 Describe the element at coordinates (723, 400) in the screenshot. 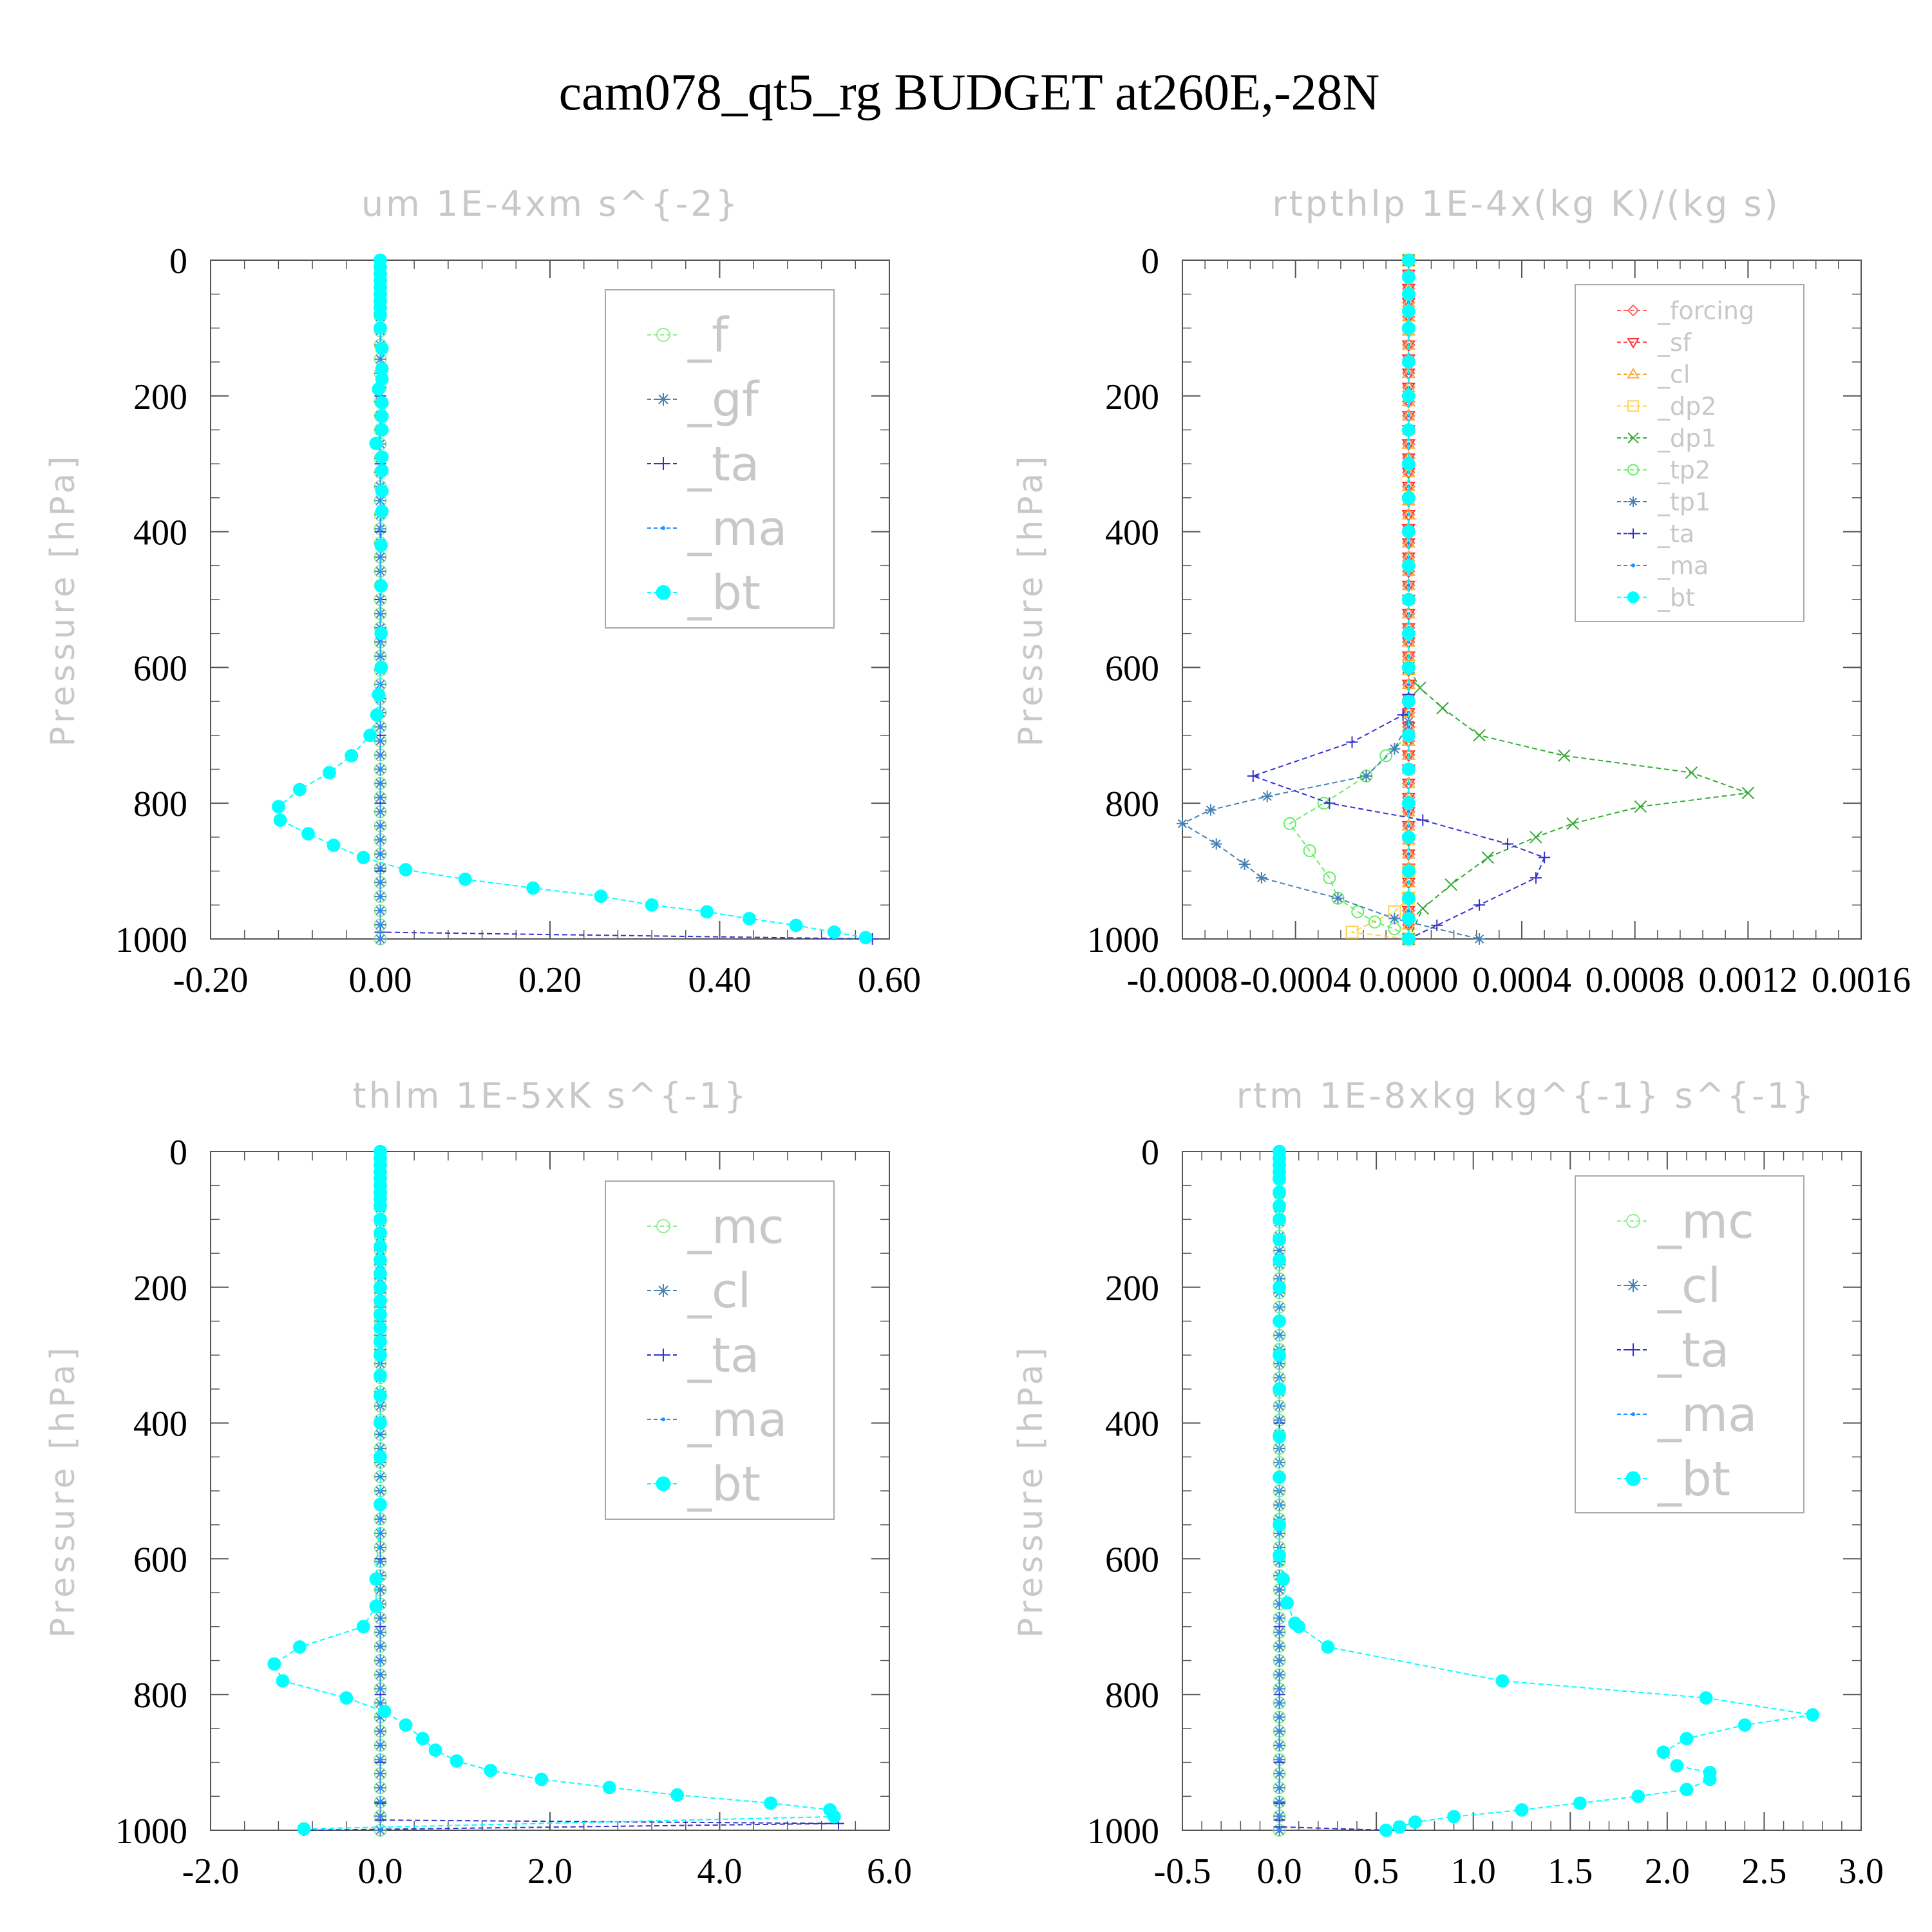

I see `legend-label: _gf` at that location.